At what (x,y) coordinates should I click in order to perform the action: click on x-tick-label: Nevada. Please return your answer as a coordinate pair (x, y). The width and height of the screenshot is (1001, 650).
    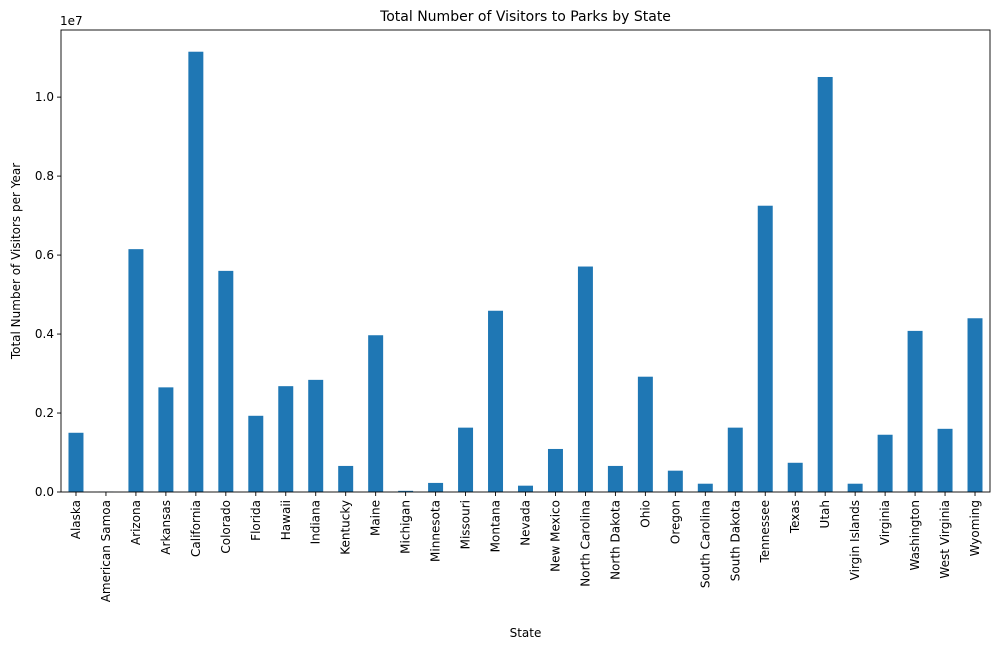
    Looking at the image, I should click on (526, 523).